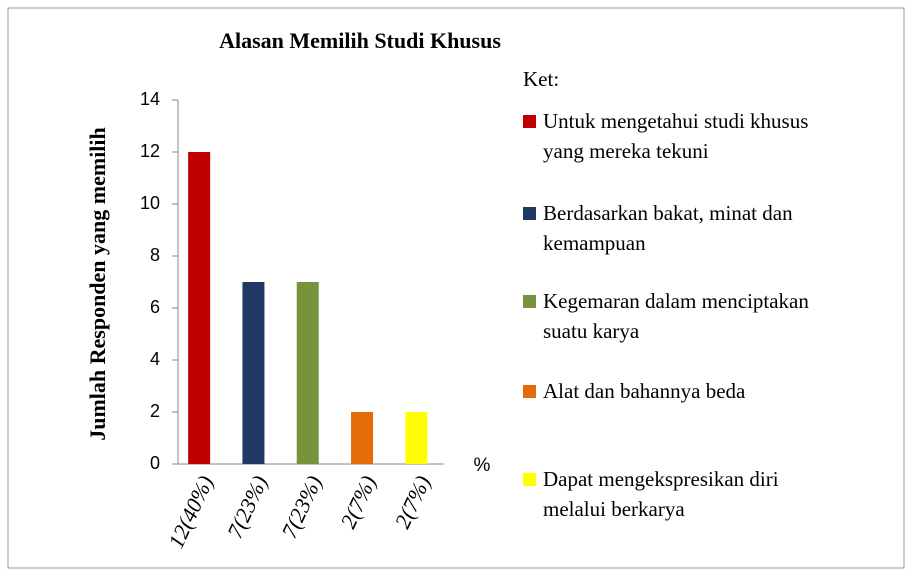  Describe the element at coordinates (541, 79) in the screenshot. I see `legend-title: Ket:` at that location.